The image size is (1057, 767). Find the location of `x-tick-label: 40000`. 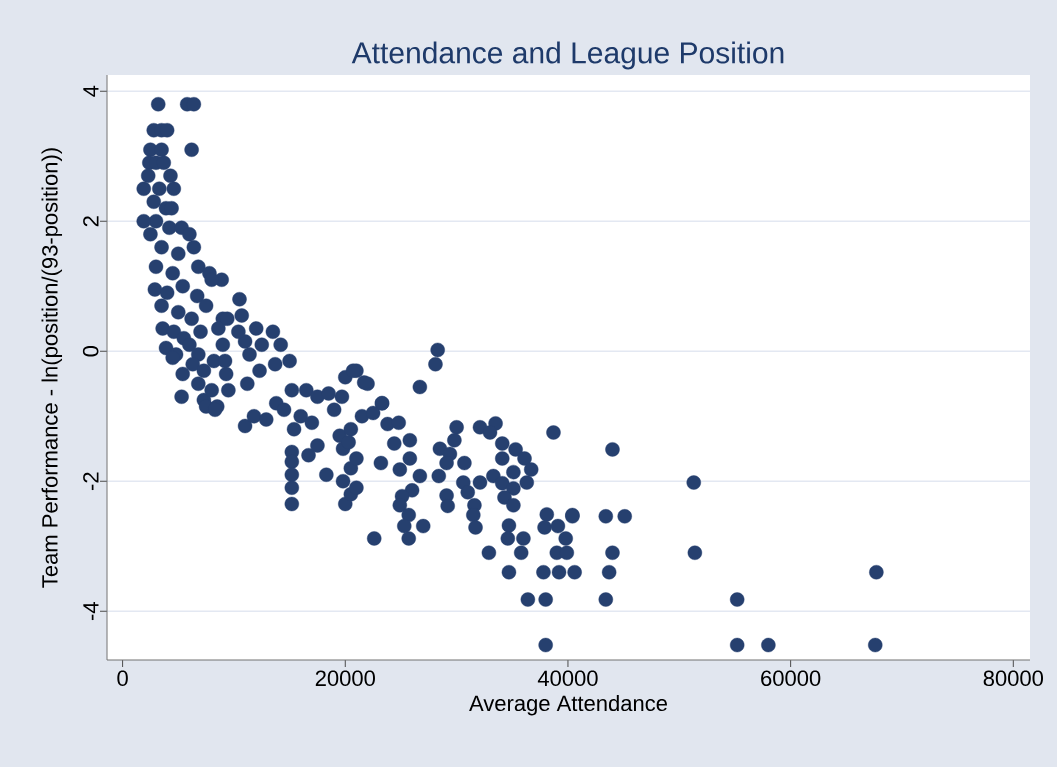

x-tick-label: 40000 is located at coordinates (567, 678).